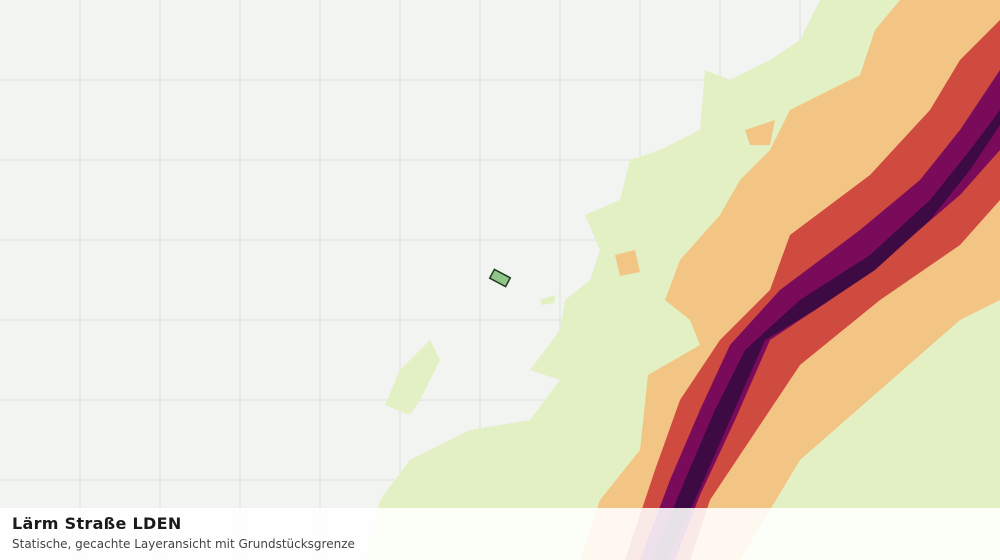  I want to click on parcel-boundary, so click(500, 278).